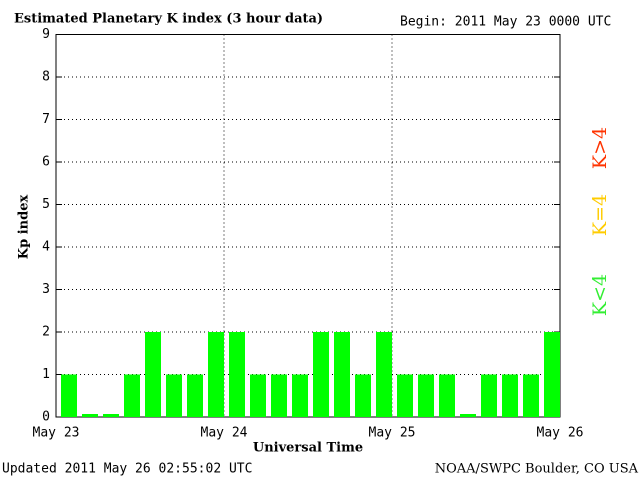 This screenshot has width=640, height=480. What do you see at coordinates (600, 215) in the screenshot?
I see `legend-label: K=4` at bounding box center [600, 215].